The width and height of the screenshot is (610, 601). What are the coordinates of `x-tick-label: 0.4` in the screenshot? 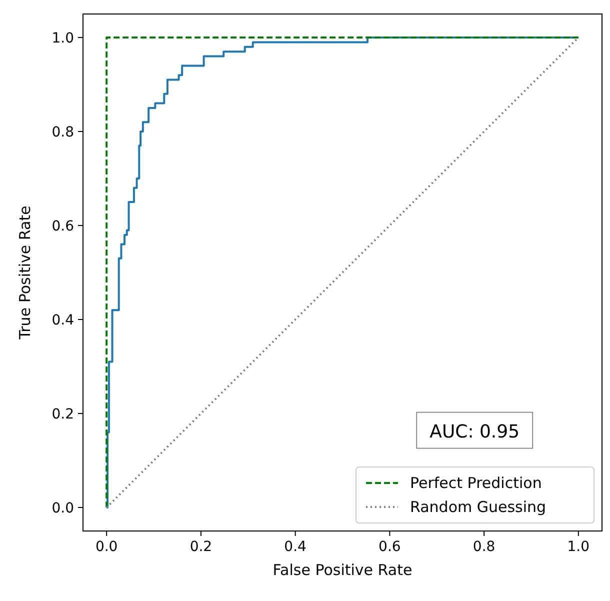 It's located at (295, 547).